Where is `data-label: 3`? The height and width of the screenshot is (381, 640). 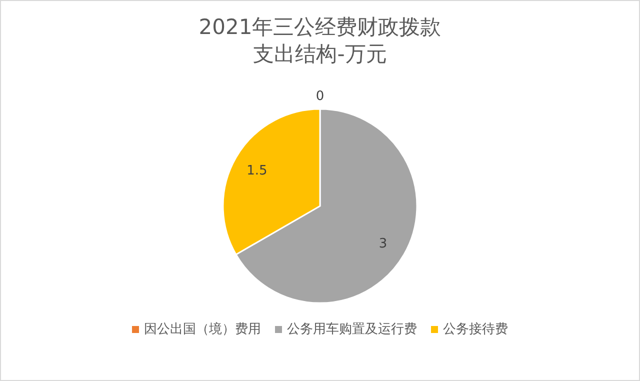 data-label: 3 is located at coordinates (383, 244).